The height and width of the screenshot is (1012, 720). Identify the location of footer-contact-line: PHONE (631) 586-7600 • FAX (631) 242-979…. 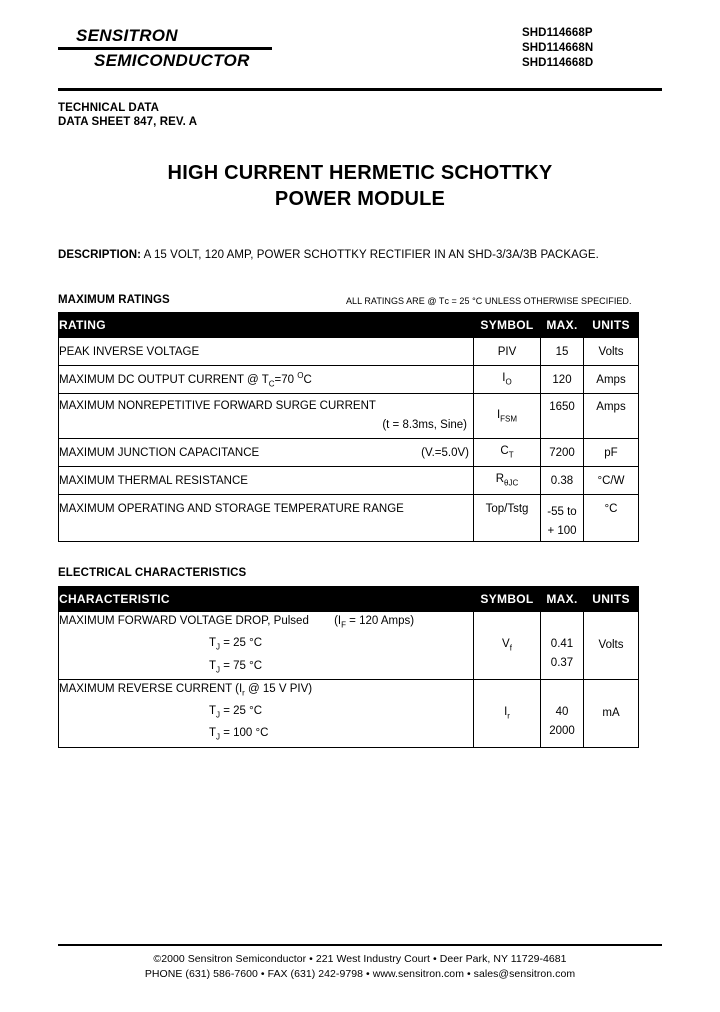
(360, 974).